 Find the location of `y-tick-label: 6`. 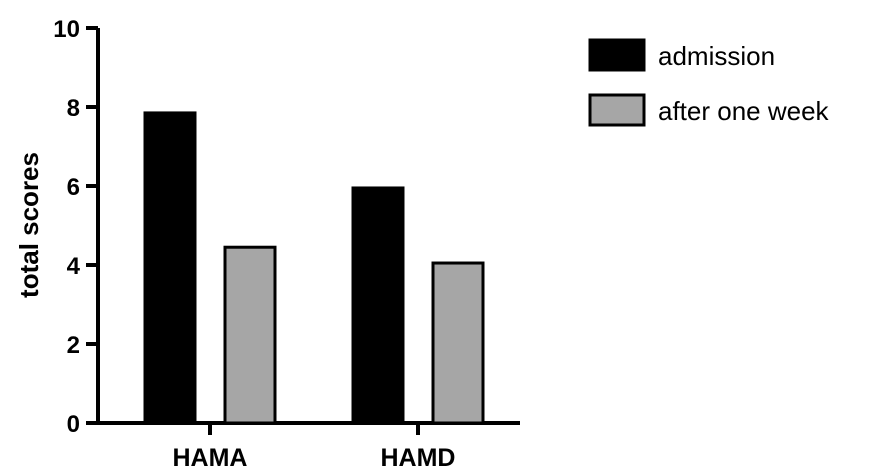

y-tick-label: 6 is located at coordinates (73, 187).